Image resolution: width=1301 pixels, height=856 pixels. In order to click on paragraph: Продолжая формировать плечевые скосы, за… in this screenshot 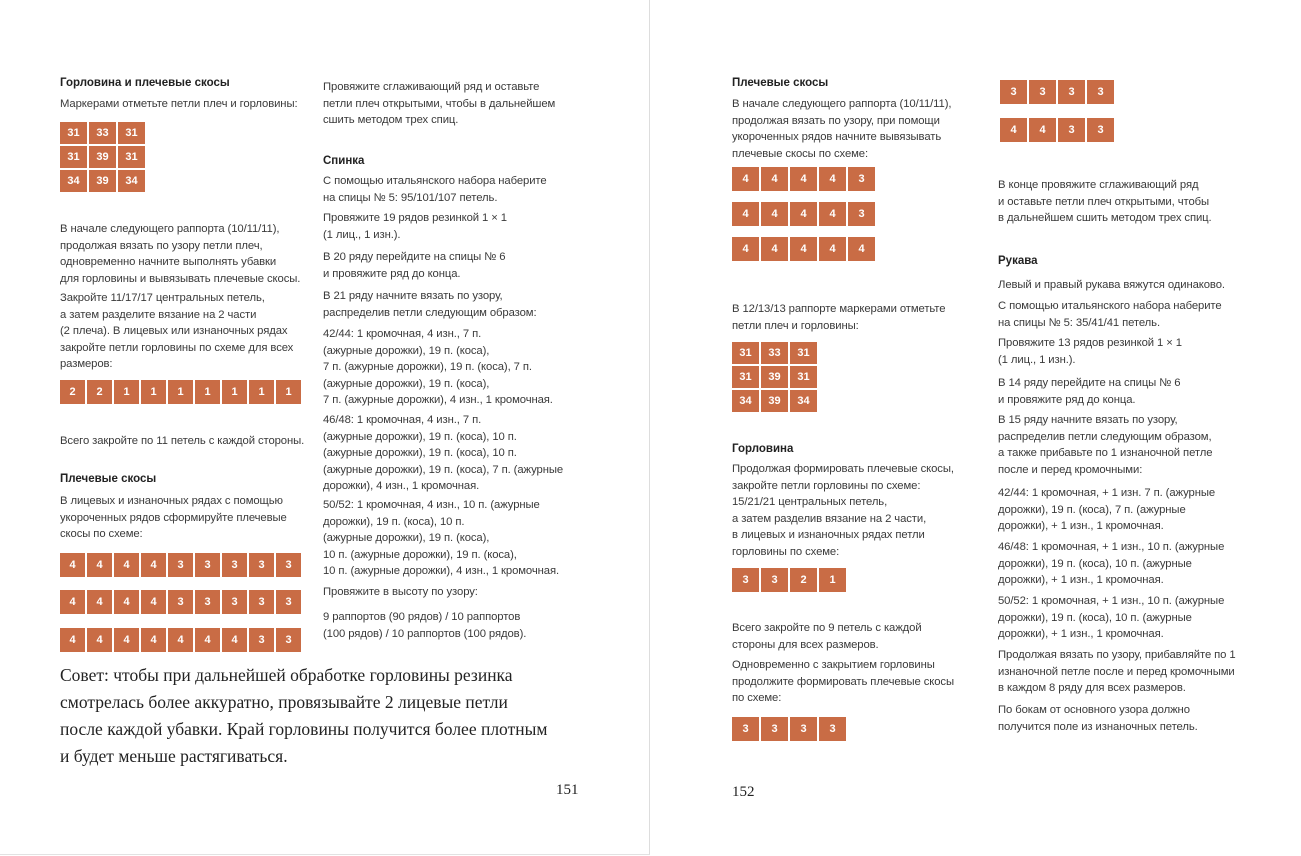, I will do `click(843, 510)`.